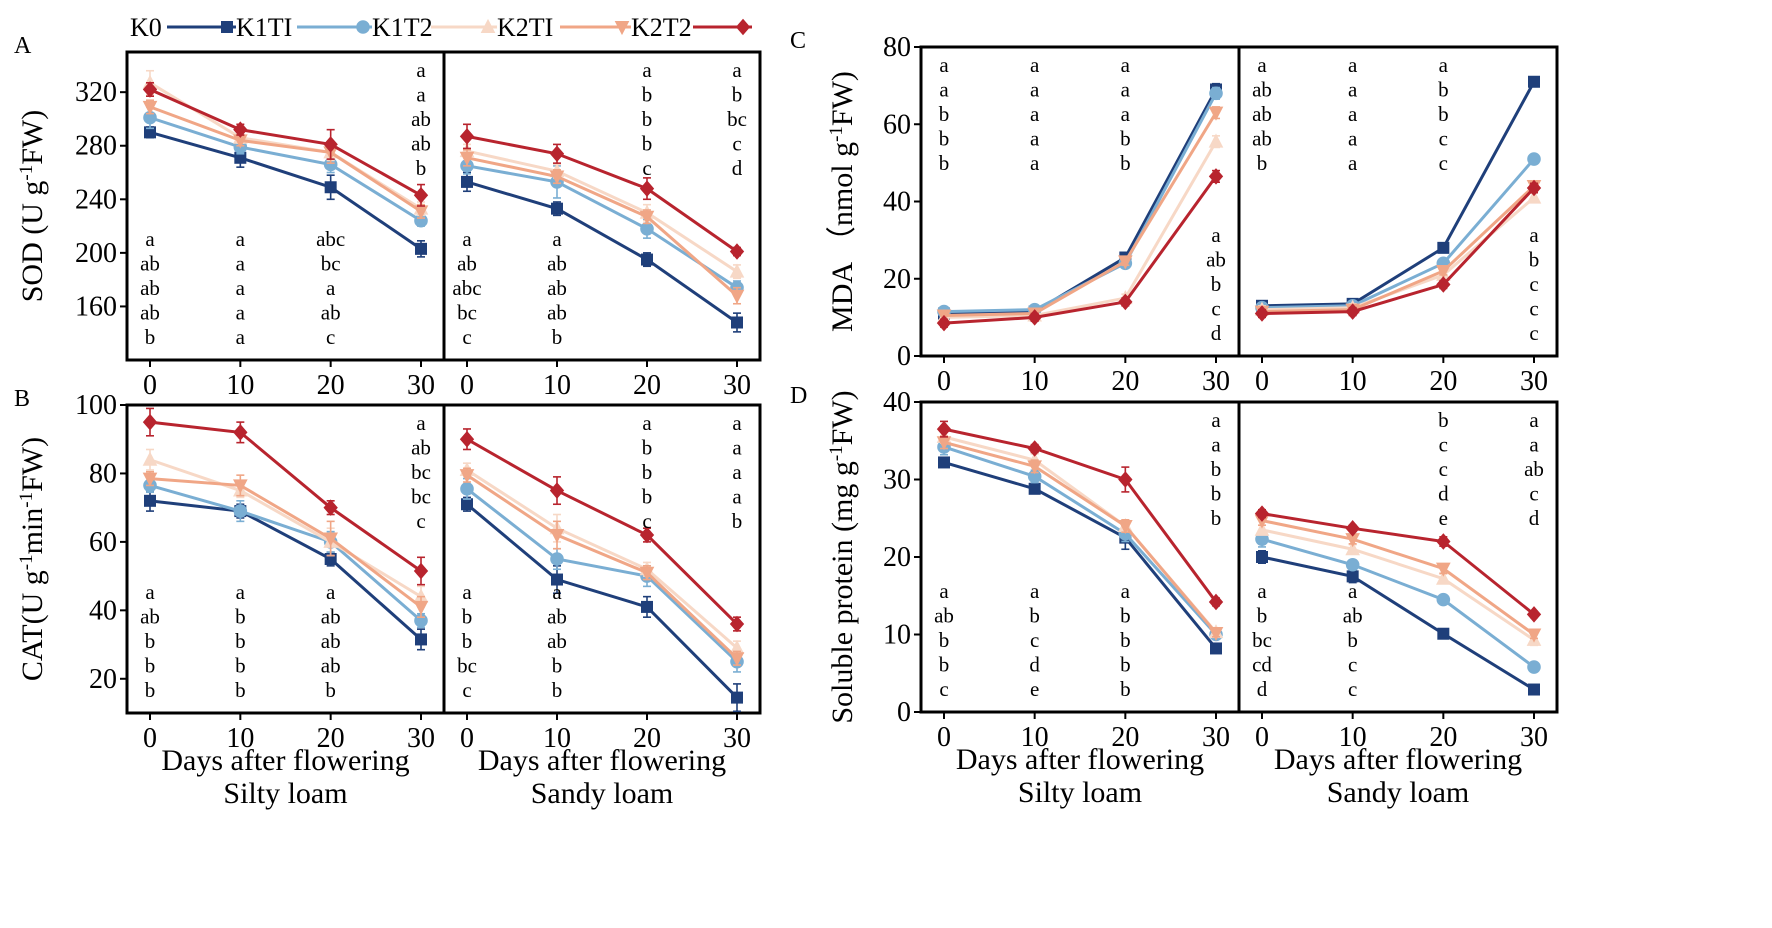 This screenshot has height=928, width=1772. I want to click on series-k2ti, so click(602, 226).